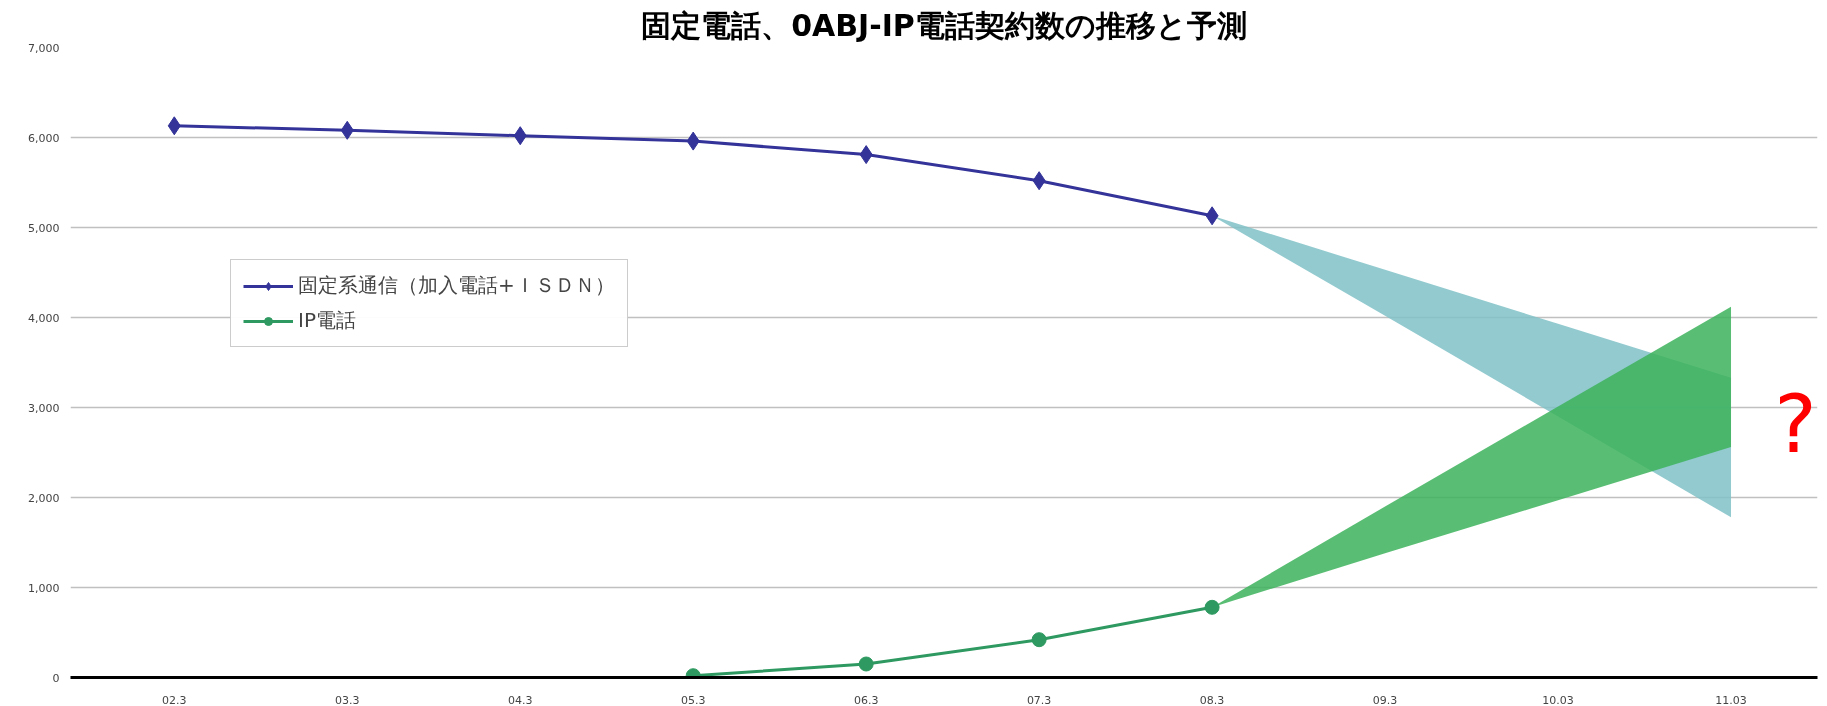 Image resolution: width=1827 pixels, height=706 pixels. I want to click on x-tick-label: 03.3, so click(347, 699).